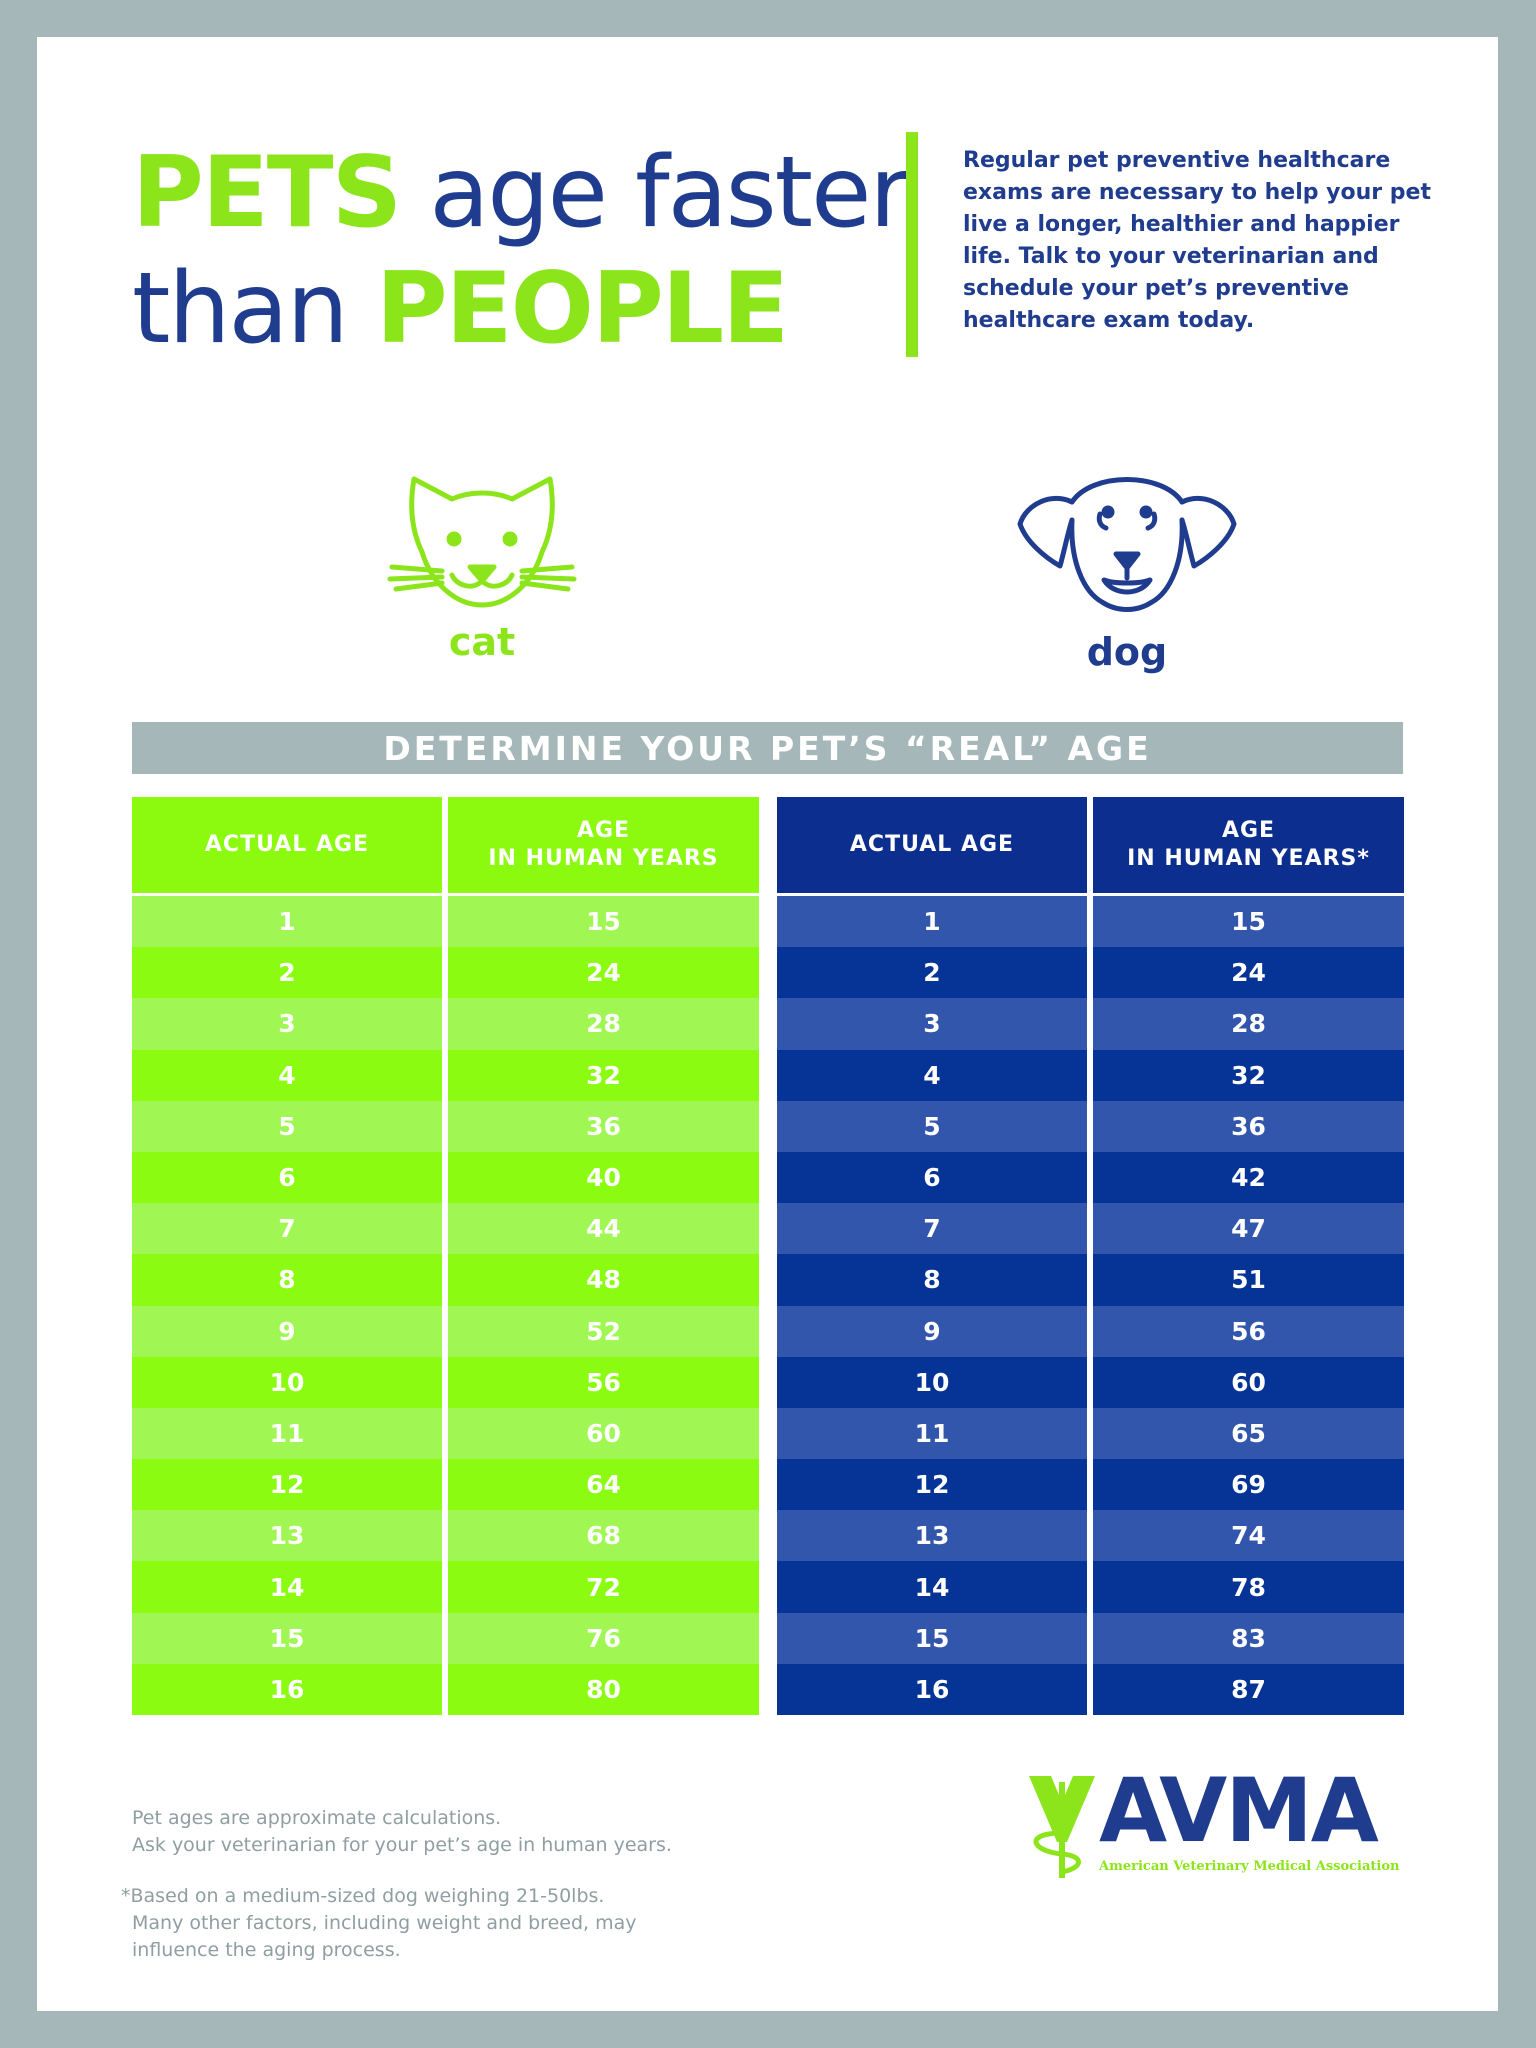 The image size is (1536, 2048). I want to click on dog-col-actual-age: ACTUAL AGE, so click(932, 845).